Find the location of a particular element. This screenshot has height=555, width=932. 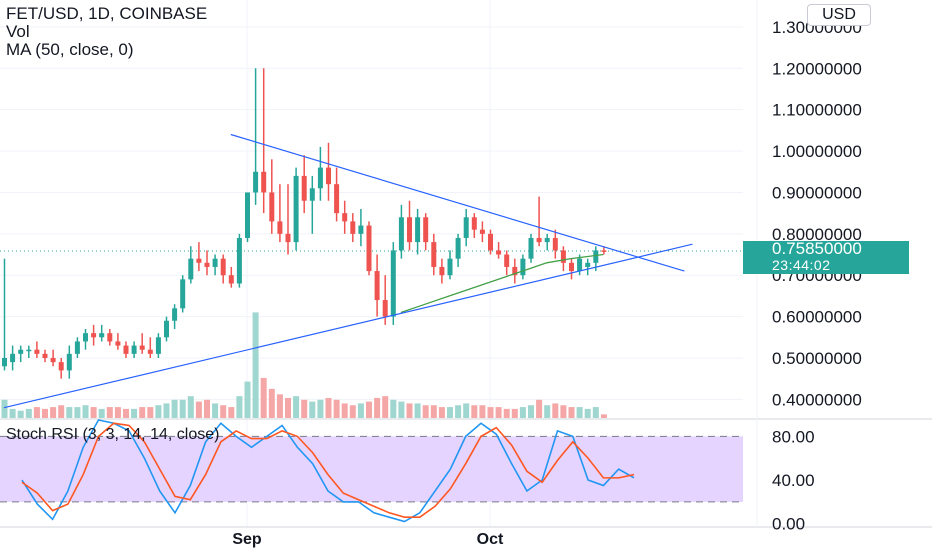

bar-countdown: 23:44:02 is located at coordinates (801, 265).